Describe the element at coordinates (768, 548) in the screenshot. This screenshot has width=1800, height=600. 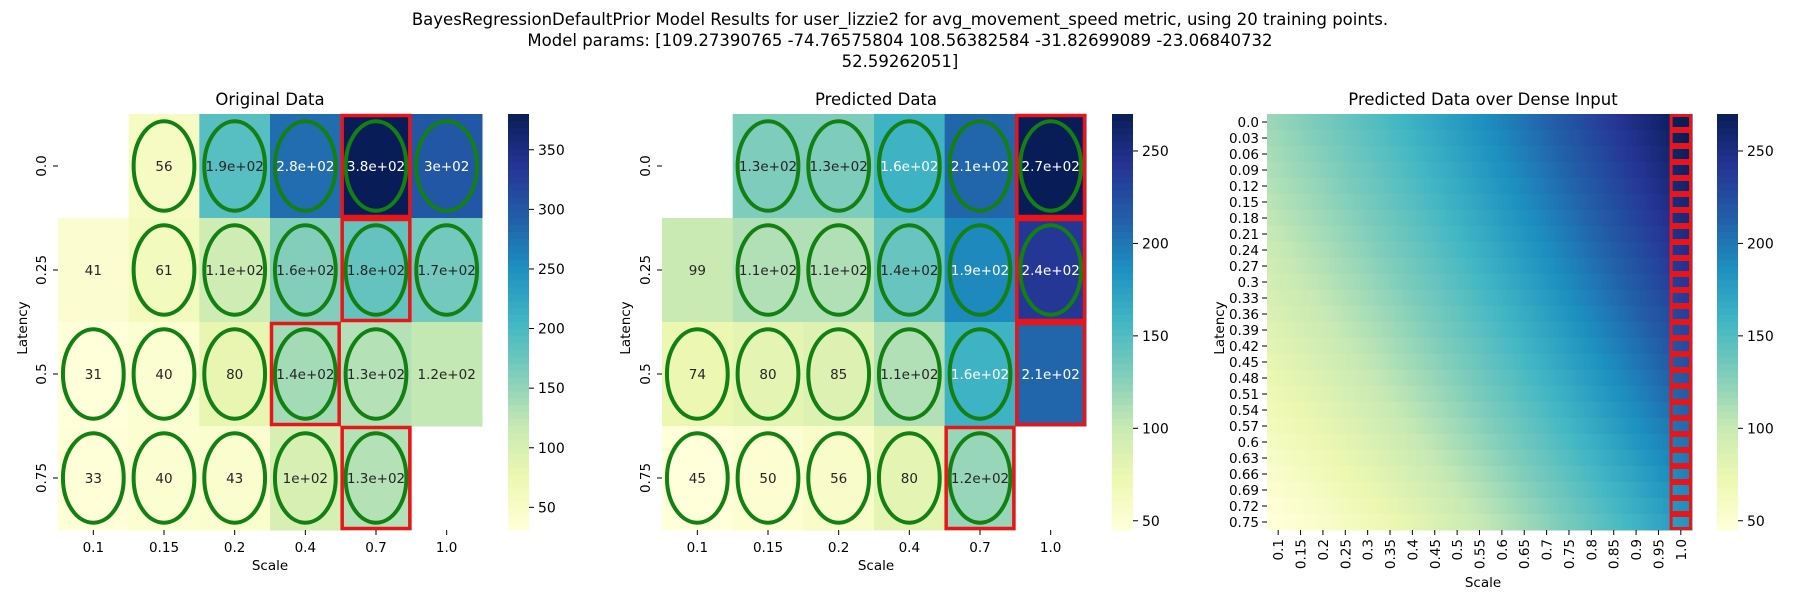
I see `x-tick-label: 0.15` at that location.